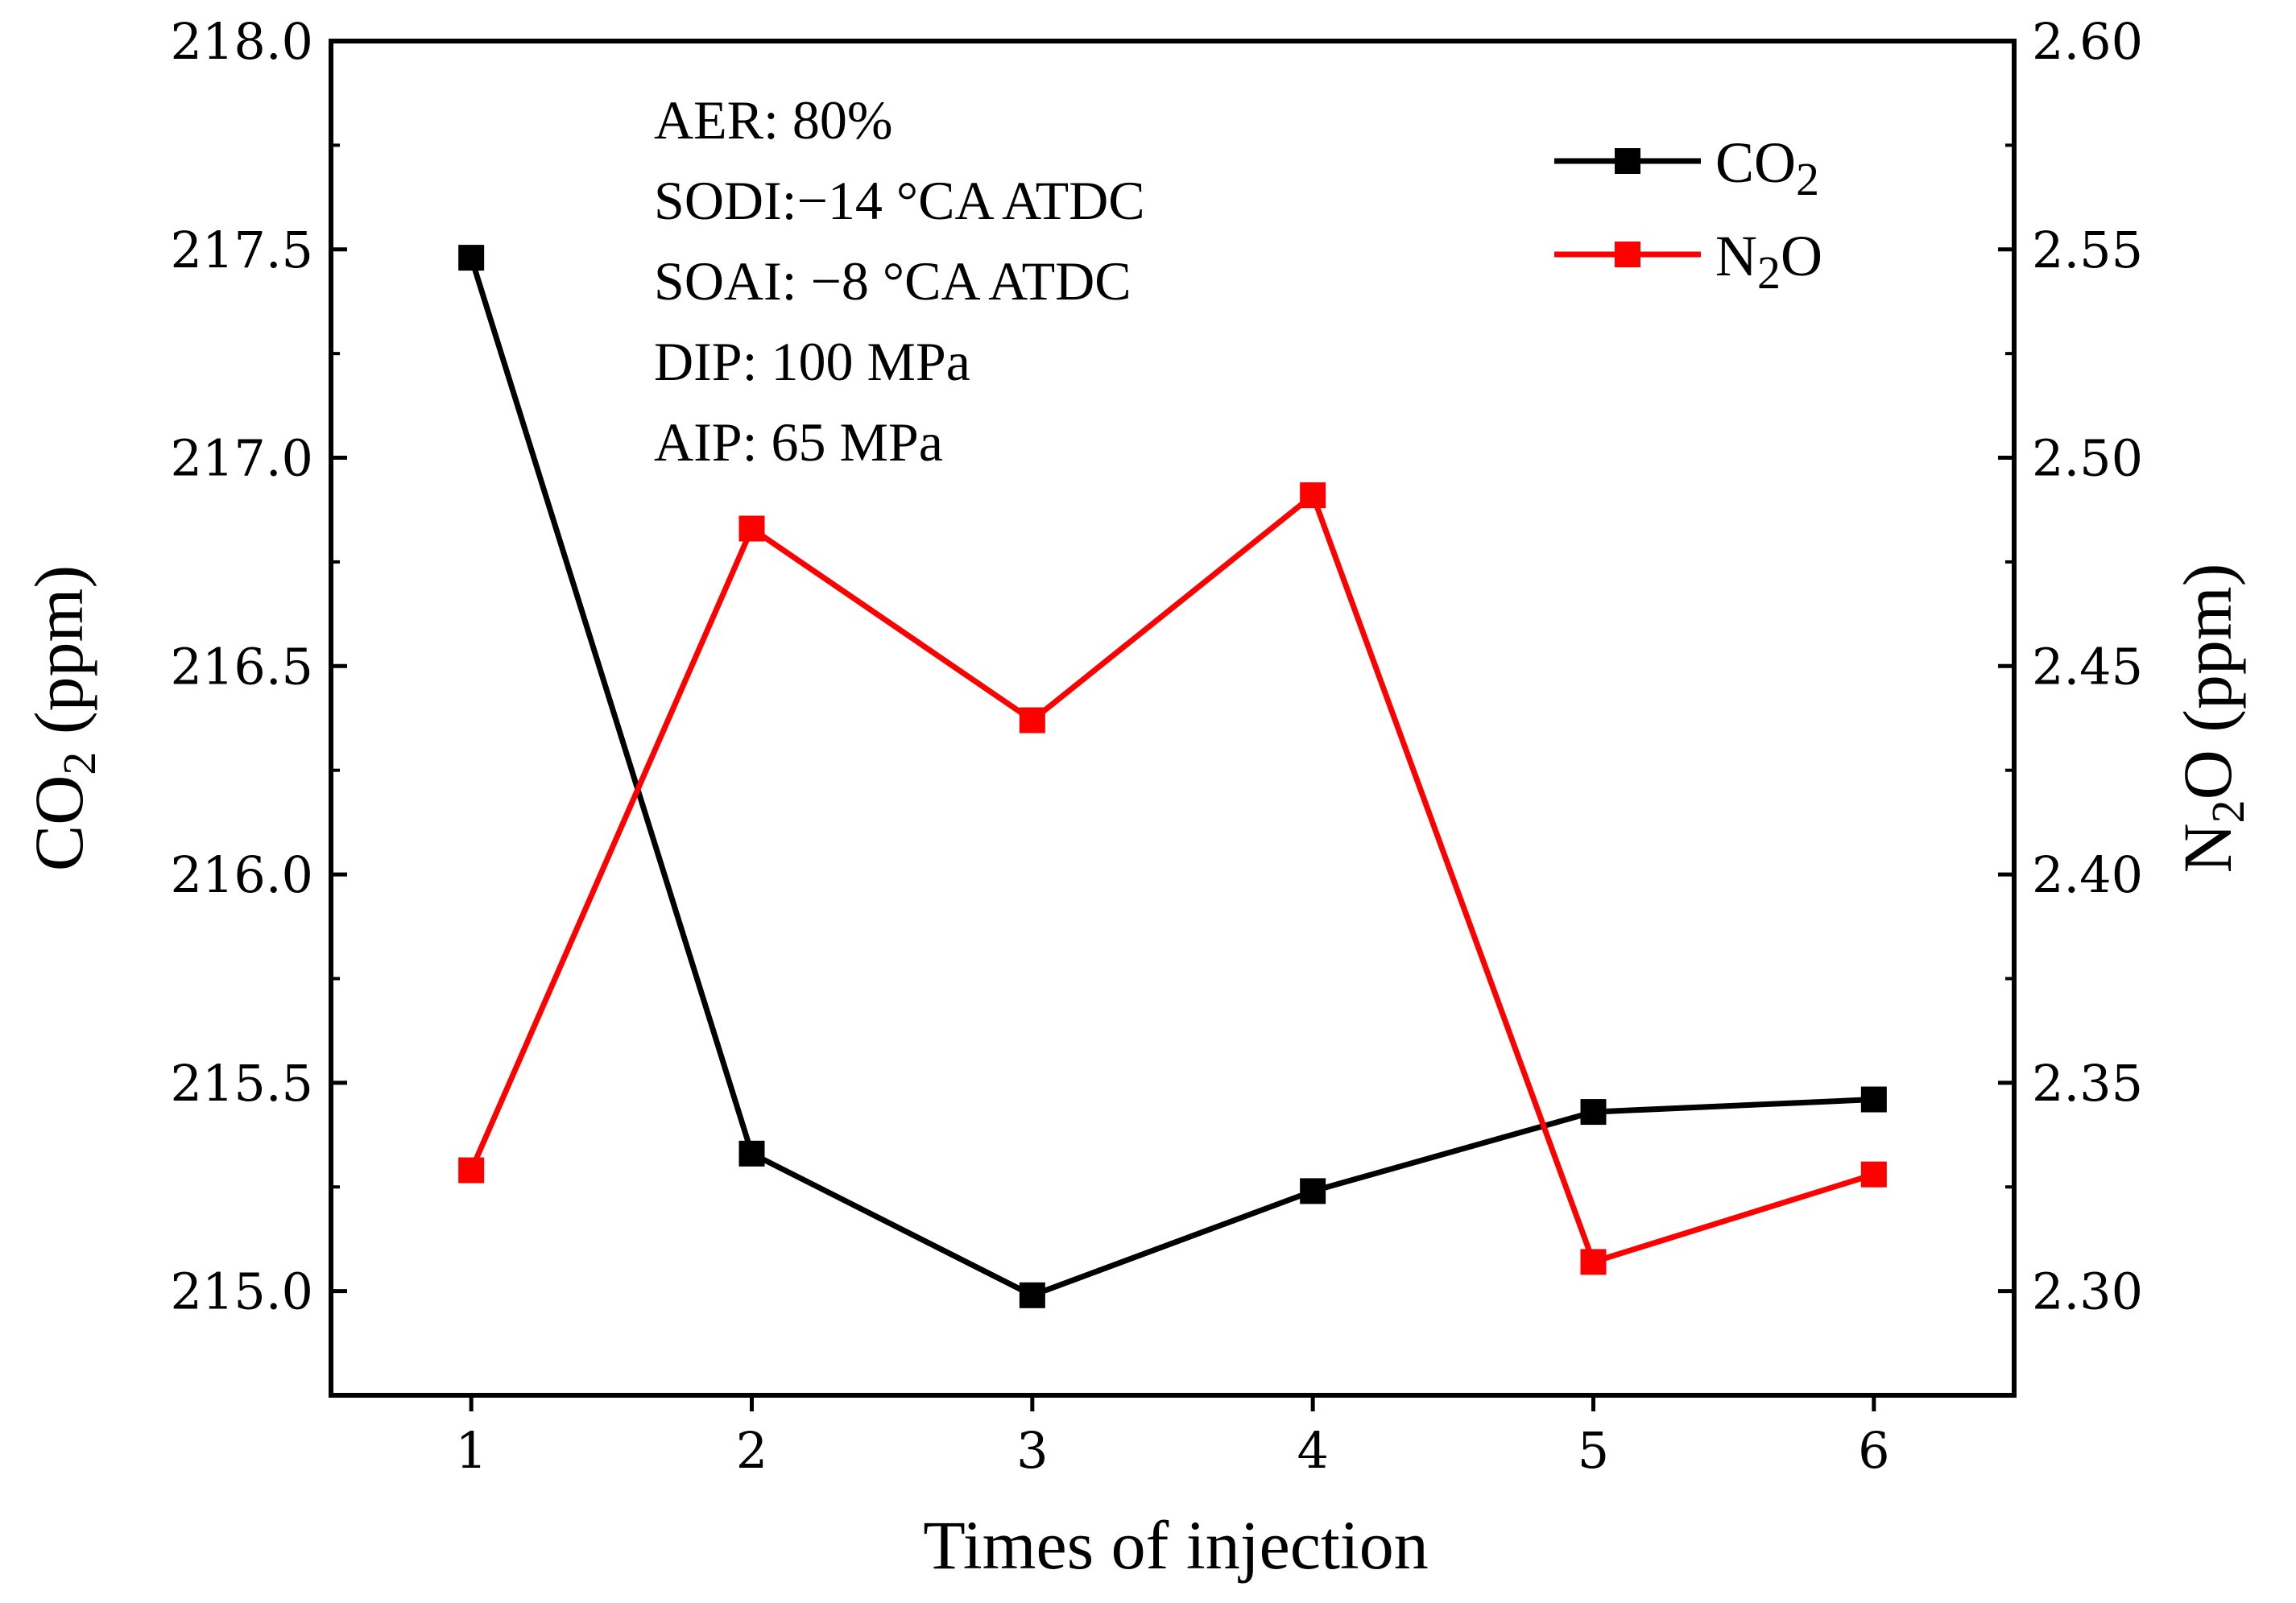 This screenshot has height=1603, width=2296. I want to click on x-axis-tick-label: 6, so click(1873, 1450).